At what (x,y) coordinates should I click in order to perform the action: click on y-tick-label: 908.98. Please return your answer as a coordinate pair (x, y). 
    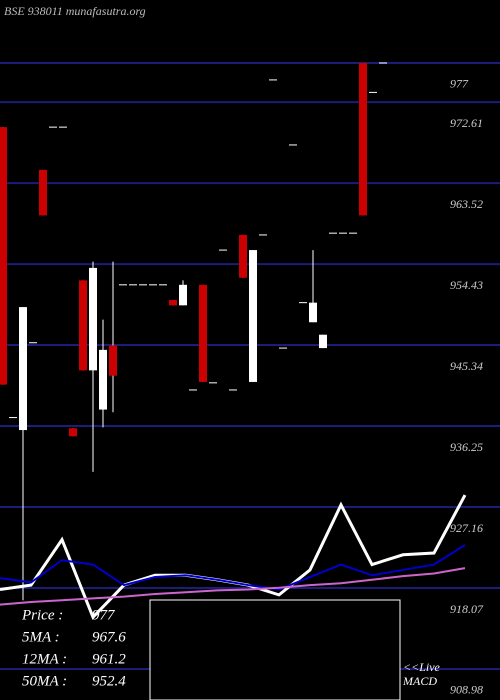
    Looking at the image, I should click on (466, 690).